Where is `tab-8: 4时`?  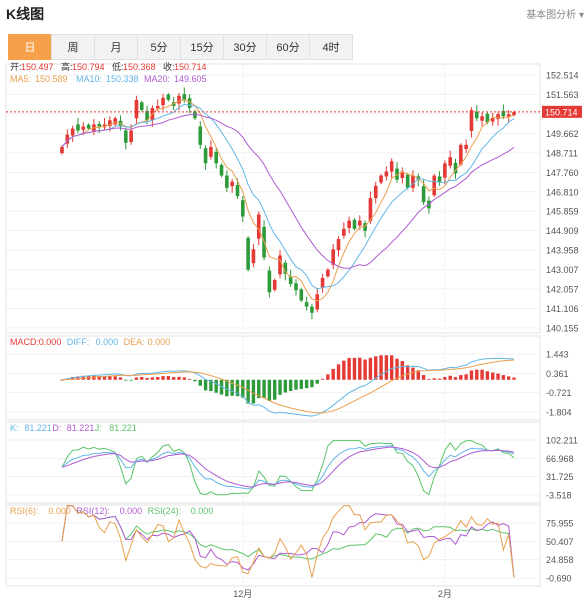
tab-8: 4时 is located at coordinates (331, 47).